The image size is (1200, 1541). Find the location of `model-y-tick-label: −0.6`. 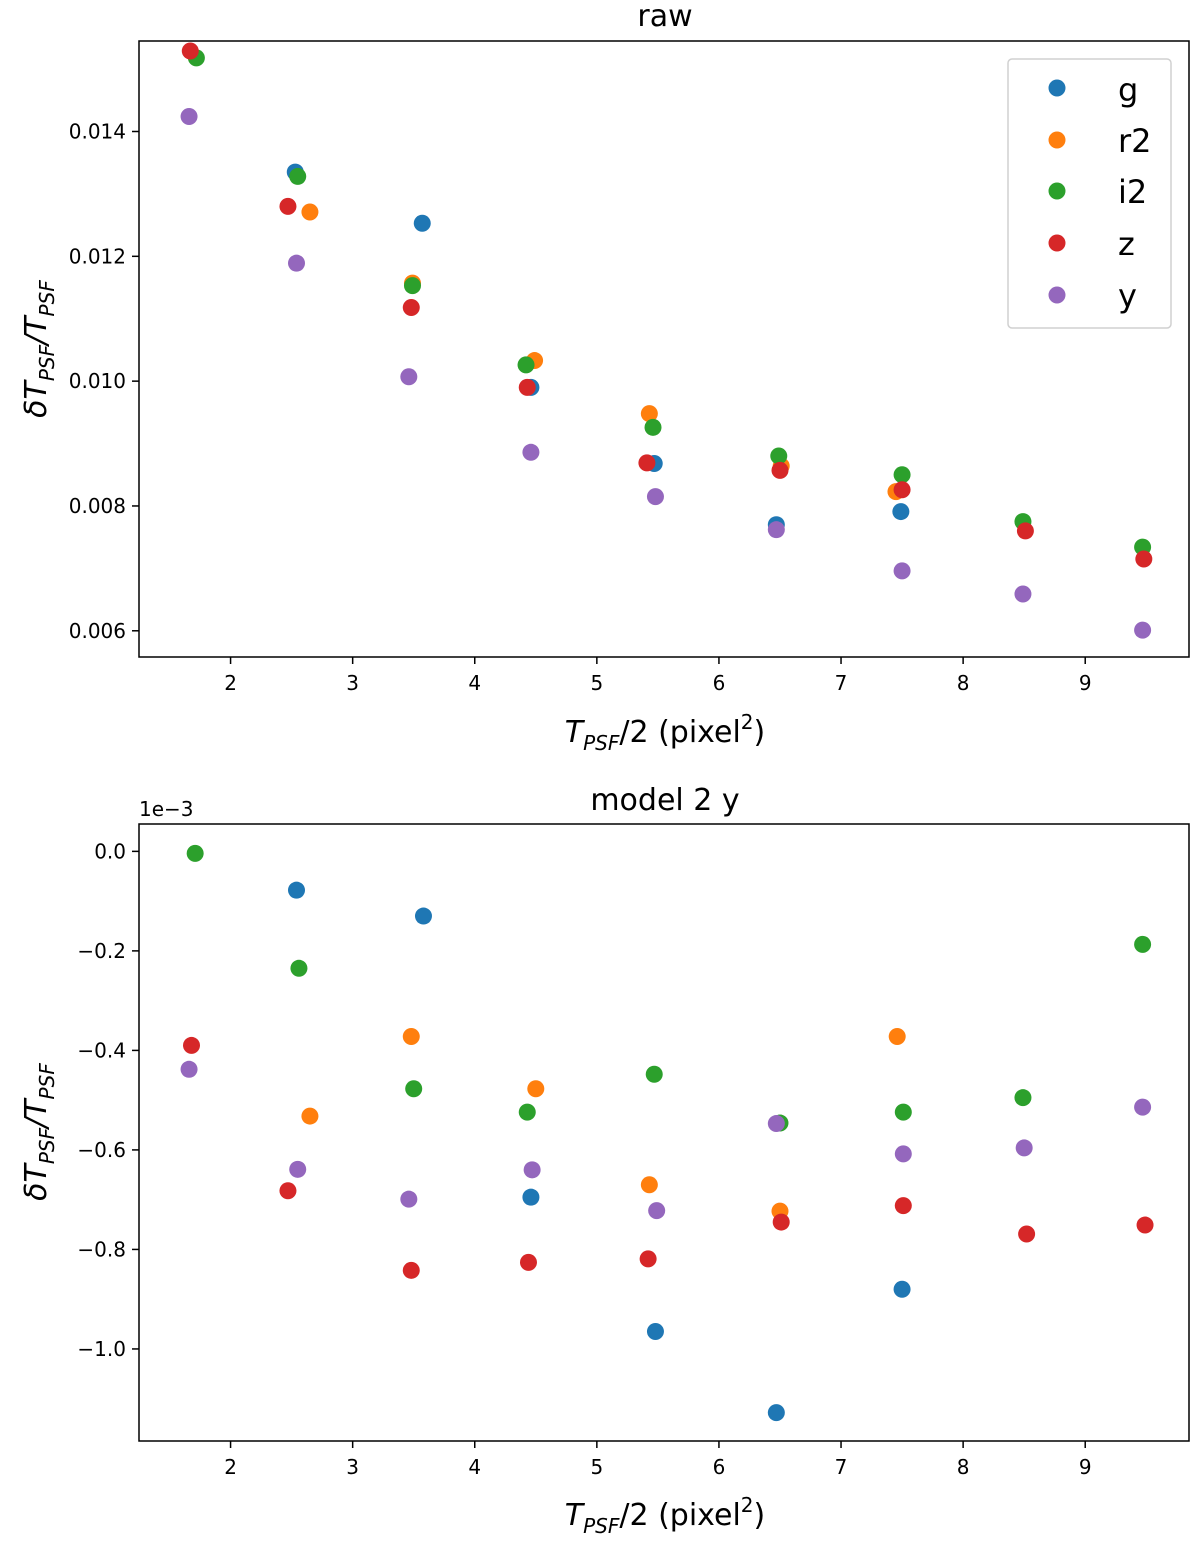

model-y-tick-label: −0.6 is located at coordinates (101, 1150).